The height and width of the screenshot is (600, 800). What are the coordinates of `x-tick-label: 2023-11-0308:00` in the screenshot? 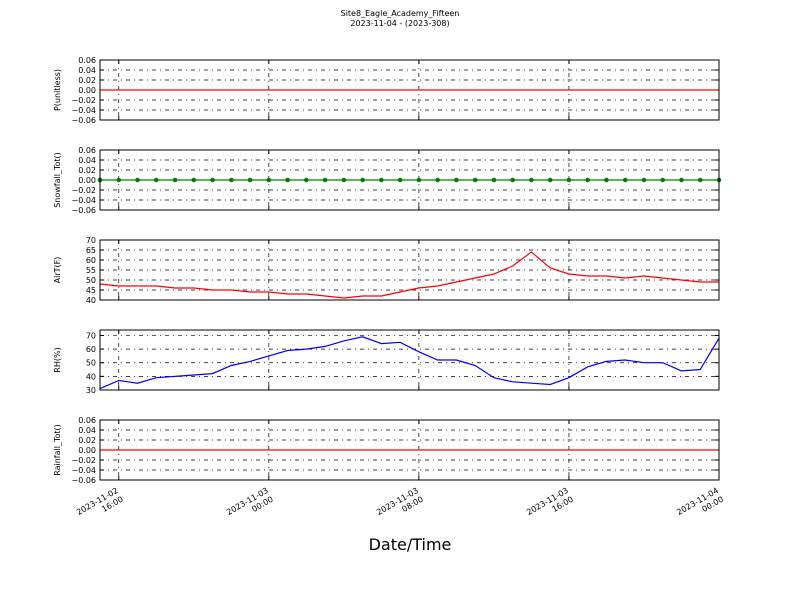 It's located at (400, 506).